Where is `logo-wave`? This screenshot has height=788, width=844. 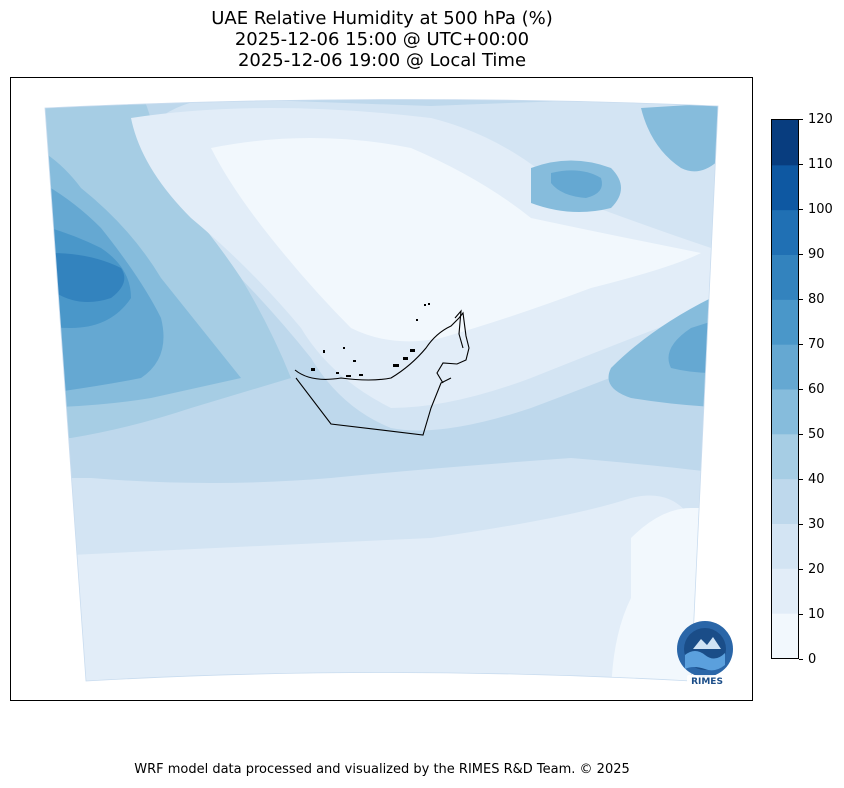
logo-wave is located at coordinates (705, 661).